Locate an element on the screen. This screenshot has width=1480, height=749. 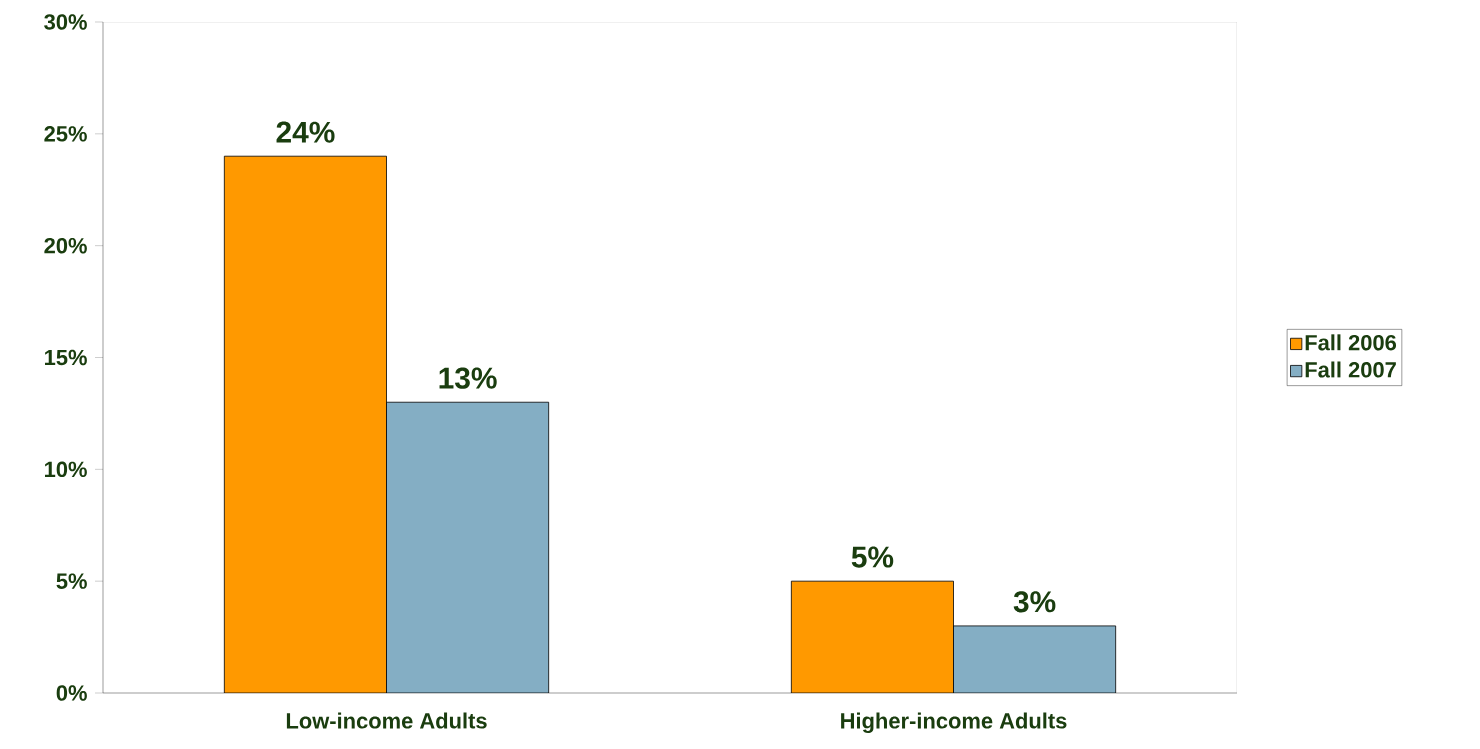
y-tick-label: 30% is located at coordinates (65, 22).